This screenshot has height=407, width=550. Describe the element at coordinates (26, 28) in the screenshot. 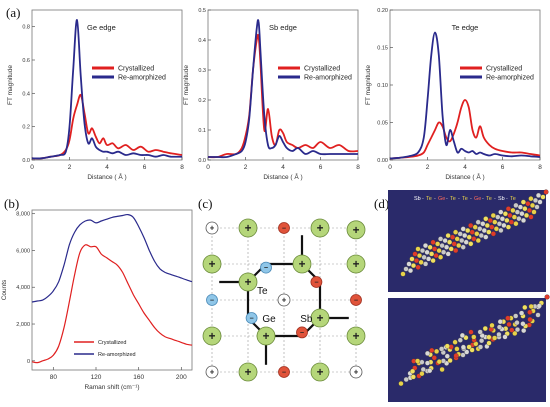

I see `y-tick-label: 0.8` at that location.